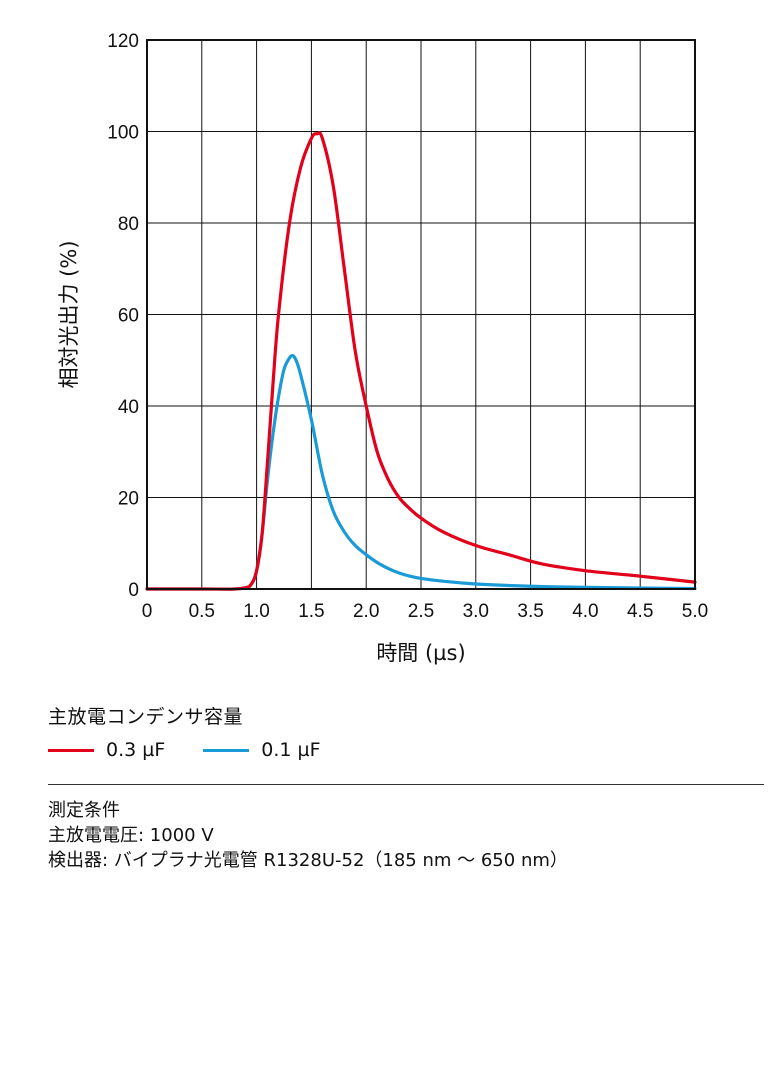 This screenshot has height=1085, width=768. I want to click on legend-items: 0.3 µF 0.1 µF, so click(203, 750).